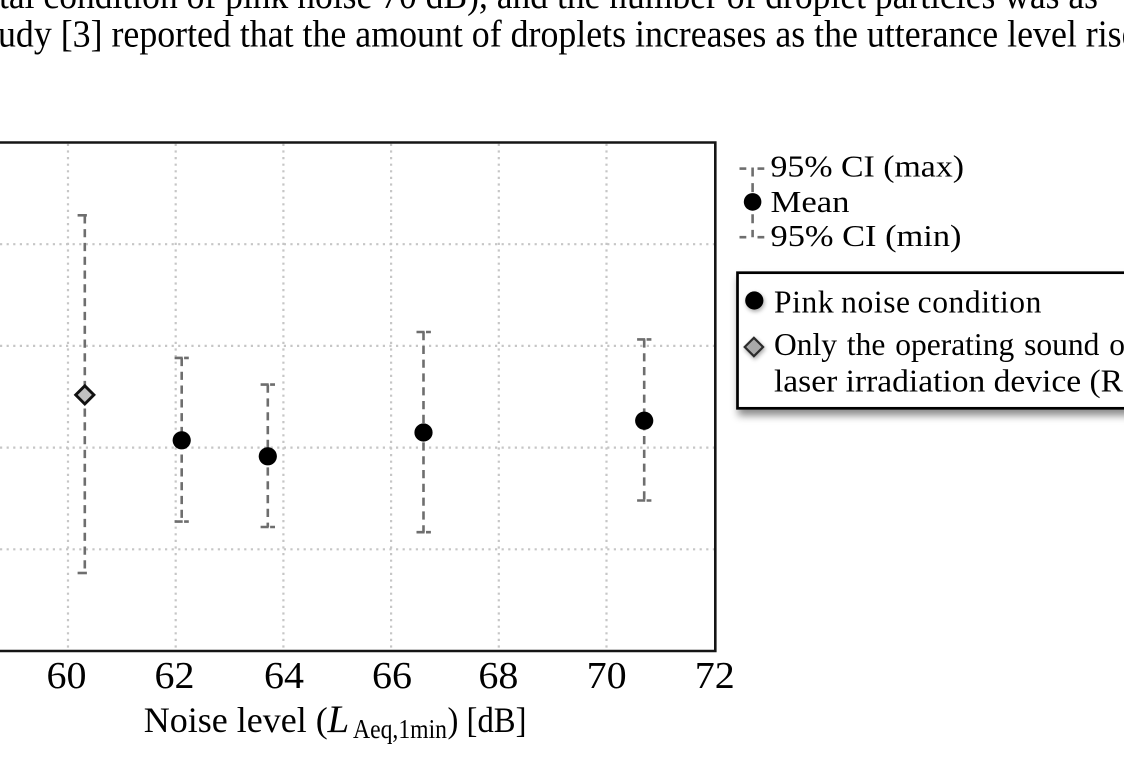 This screenshot has width=1124, height=758. Describe the element at coordinates (868, 166) in the screenshot. I see `svg-text: 95% CI (max)` at that location.